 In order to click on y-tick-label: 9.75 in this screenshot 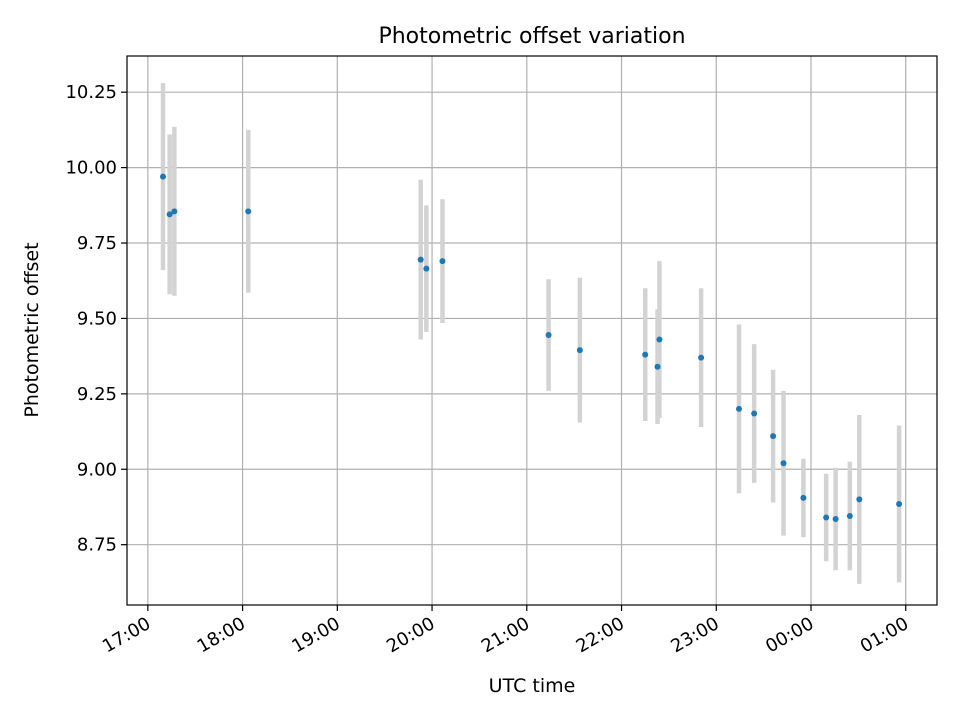, I will do `click(97, 243)`.